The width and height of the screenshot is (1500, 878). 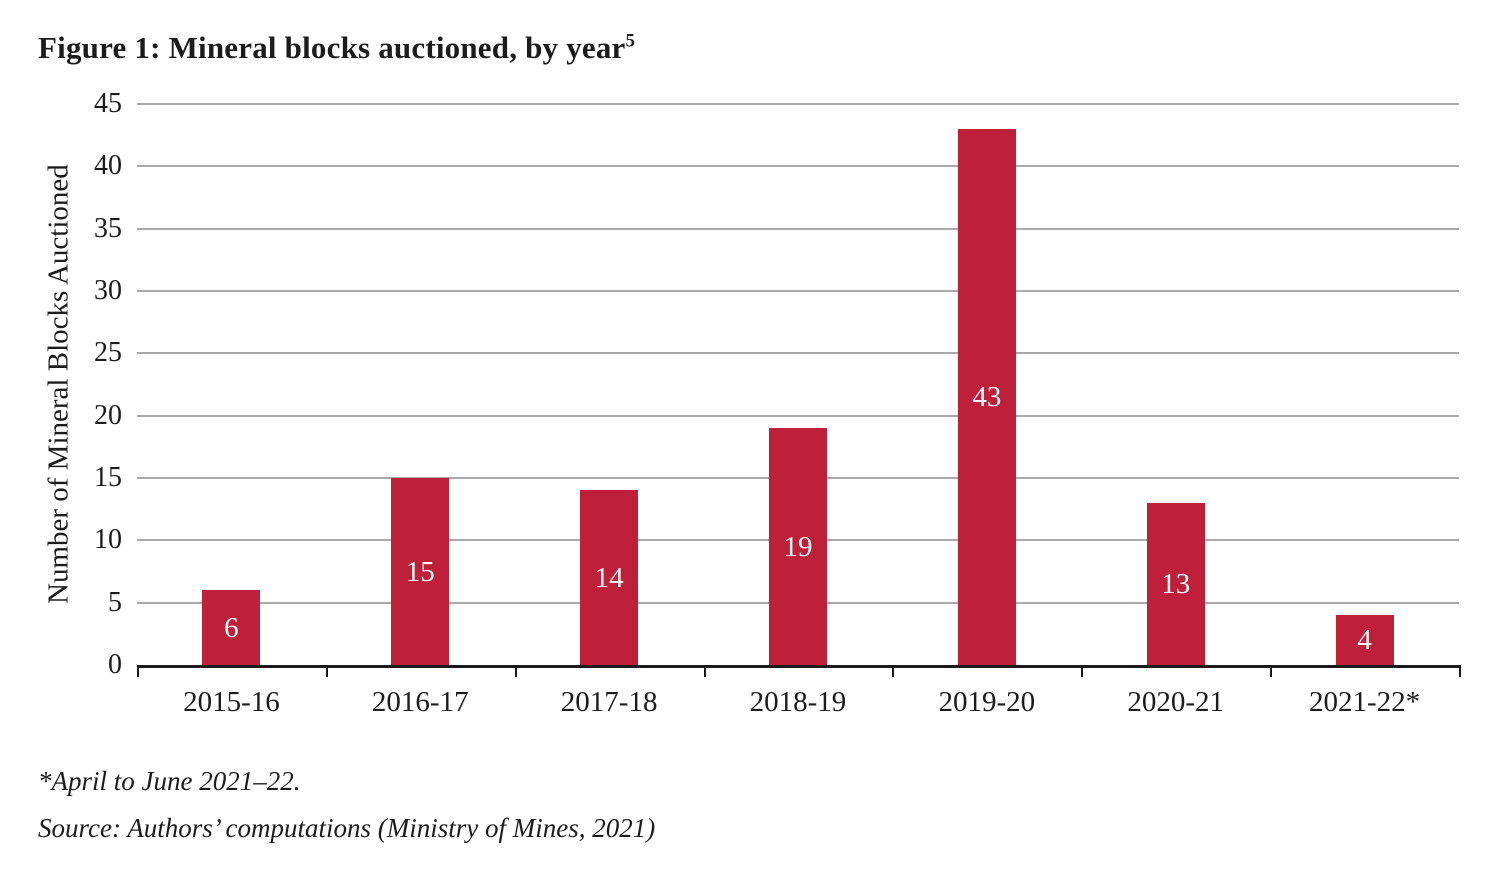 I want to click on x-category-label-2019-20: 2019-20, so click(x=987, y=702).